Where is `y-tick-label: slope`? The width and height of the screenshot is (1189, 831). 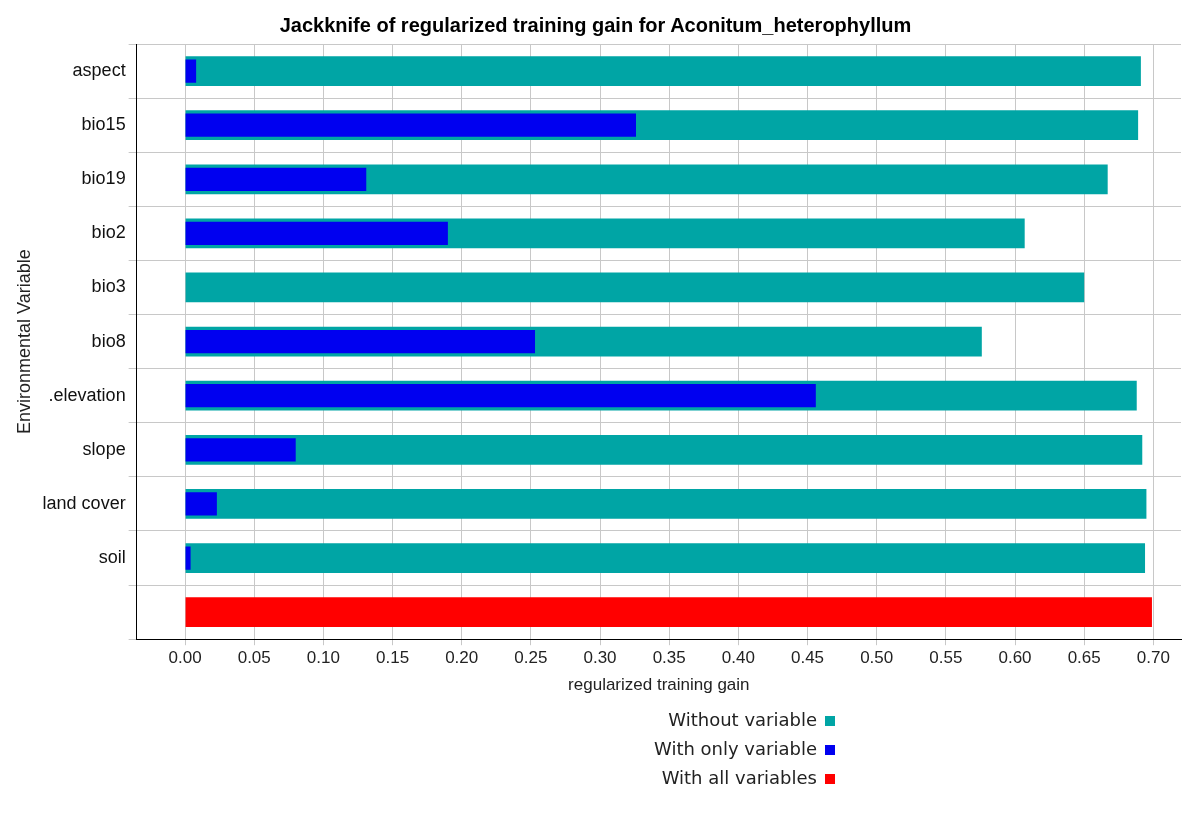
y-tick-label: slope is located at coordinates (104, 448).